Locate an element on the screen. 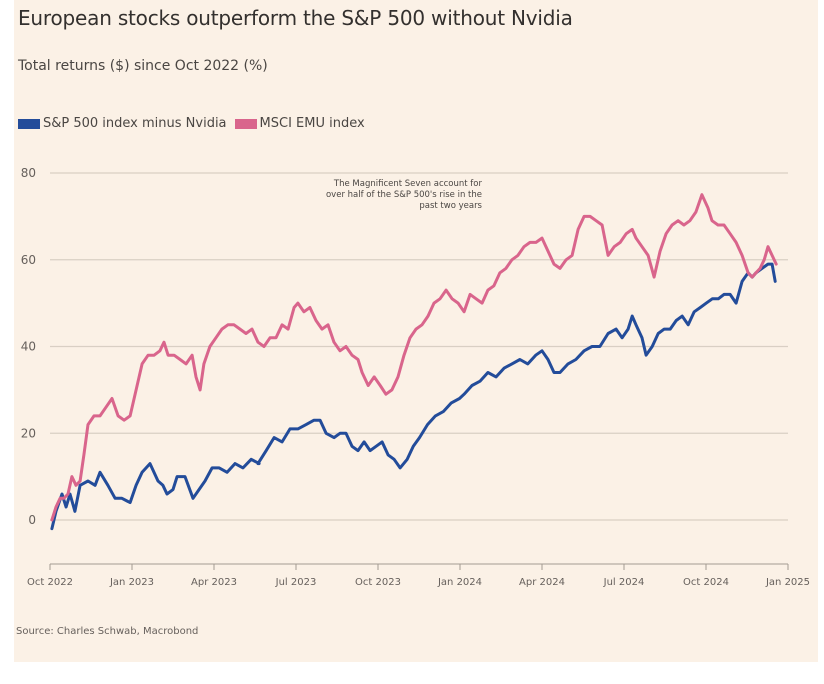 Image resolution: width=824 pixels, height=684 pixels. legend-label-msci-emu: MSCI EMU index is located at coordinates (312, 123).